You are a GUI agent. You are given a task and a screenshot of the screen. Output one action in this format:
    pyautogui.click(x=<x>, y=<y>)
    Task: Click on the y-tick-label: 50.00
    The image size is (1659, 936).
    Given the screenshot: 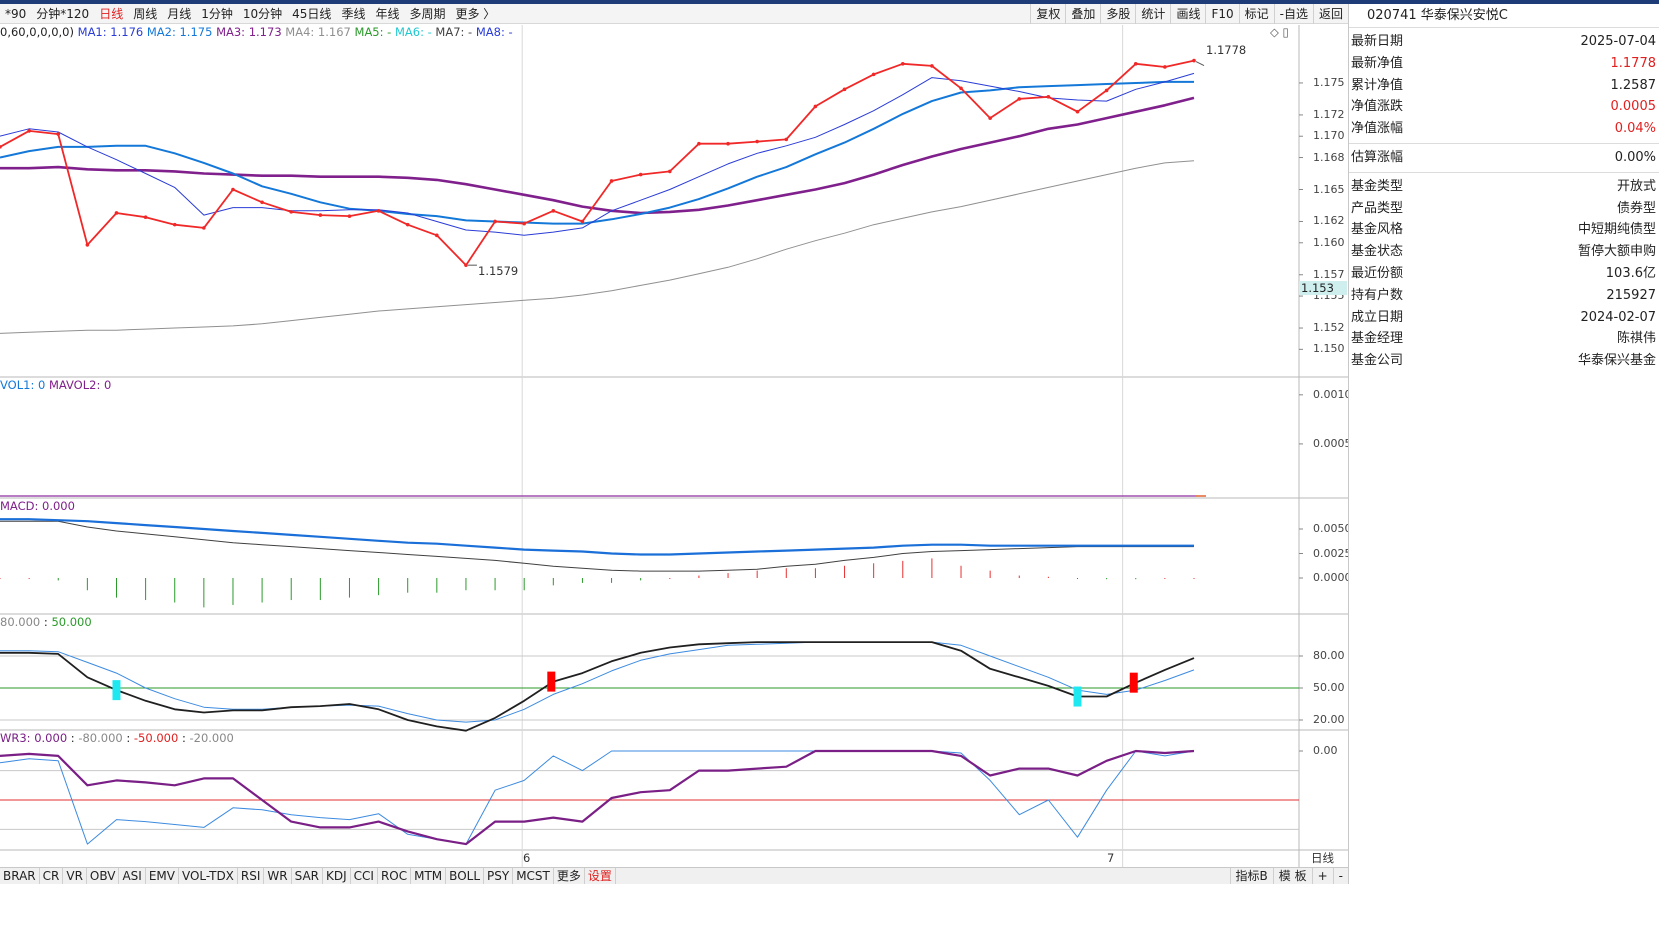 What is the action you would take?
    pyautogui.click(x=1329, y=687)
    